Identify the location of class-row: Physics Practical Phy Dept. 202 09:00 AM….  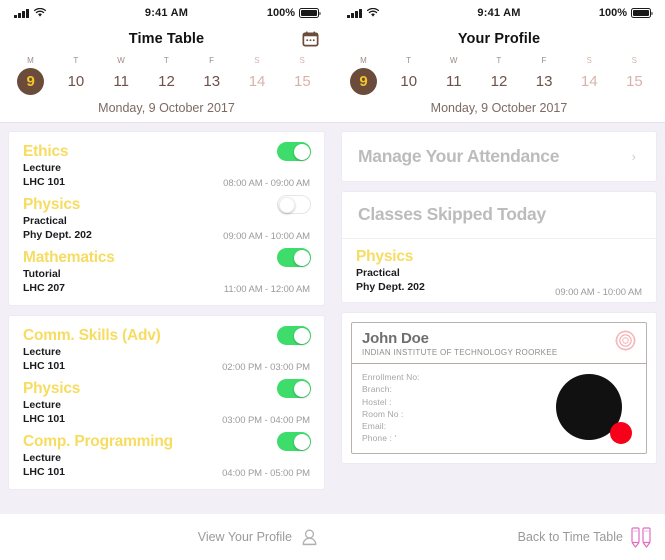
(166, 219).